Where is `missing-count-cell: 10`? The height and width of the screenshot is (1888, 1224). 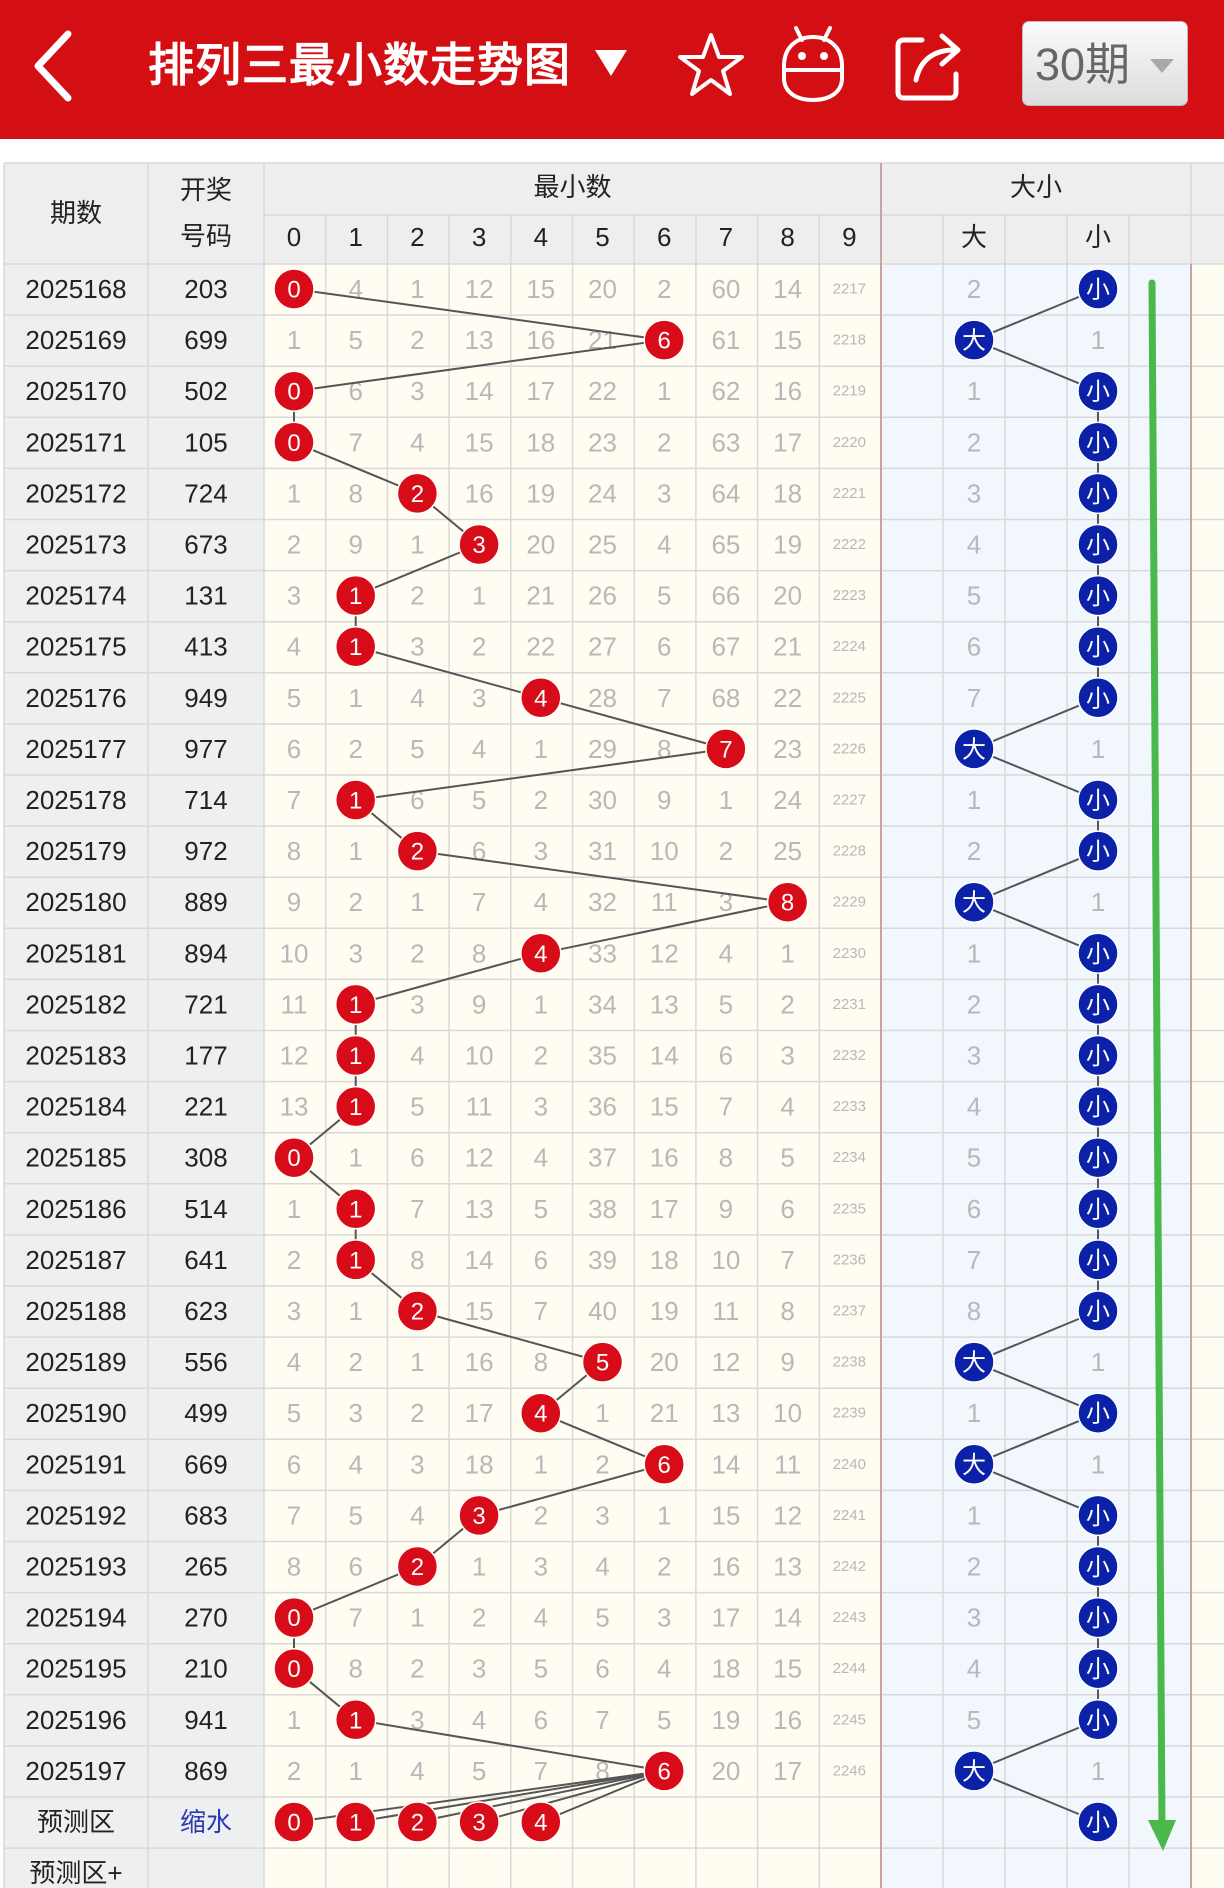 missing-count-cell: 10 is located at coordinates (725, 1260).